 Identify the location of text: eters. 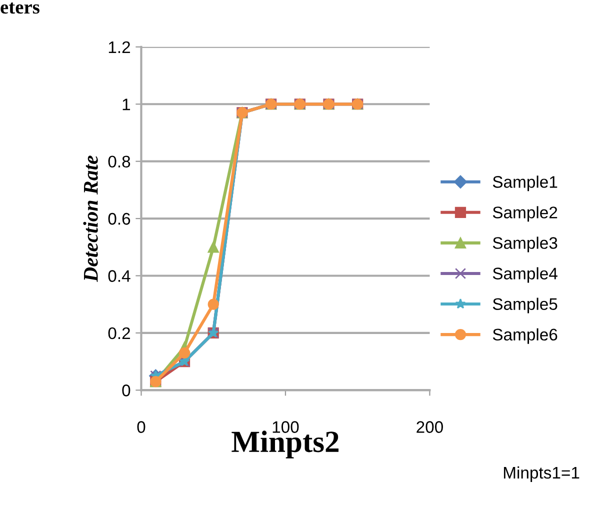
(20, 8).